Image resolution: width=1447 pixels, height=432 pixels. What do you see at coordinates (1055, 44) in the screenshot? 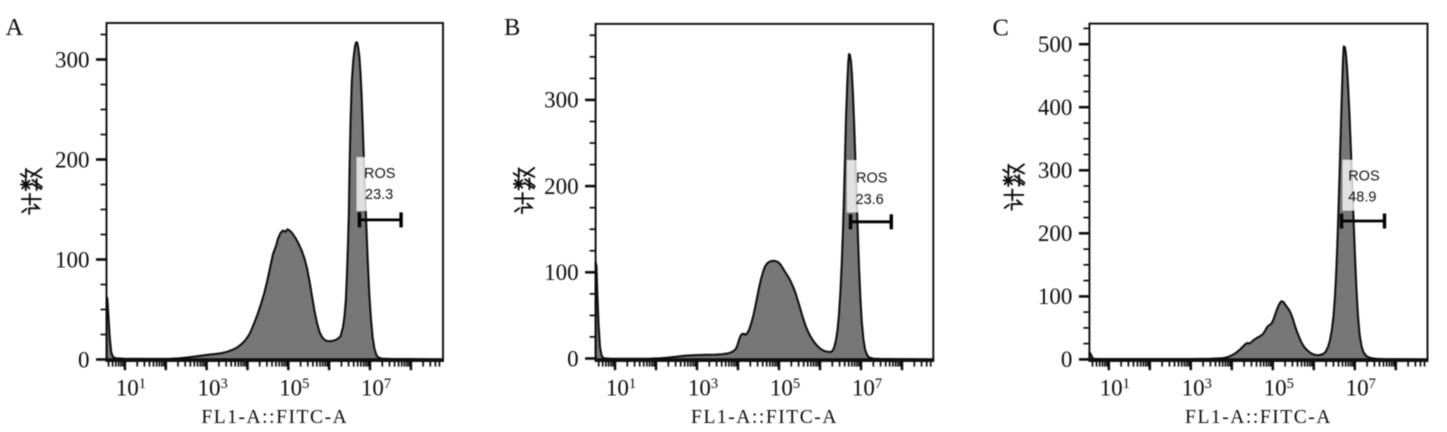
I see `svg-text: 500` at bounding box center [1055, 44].